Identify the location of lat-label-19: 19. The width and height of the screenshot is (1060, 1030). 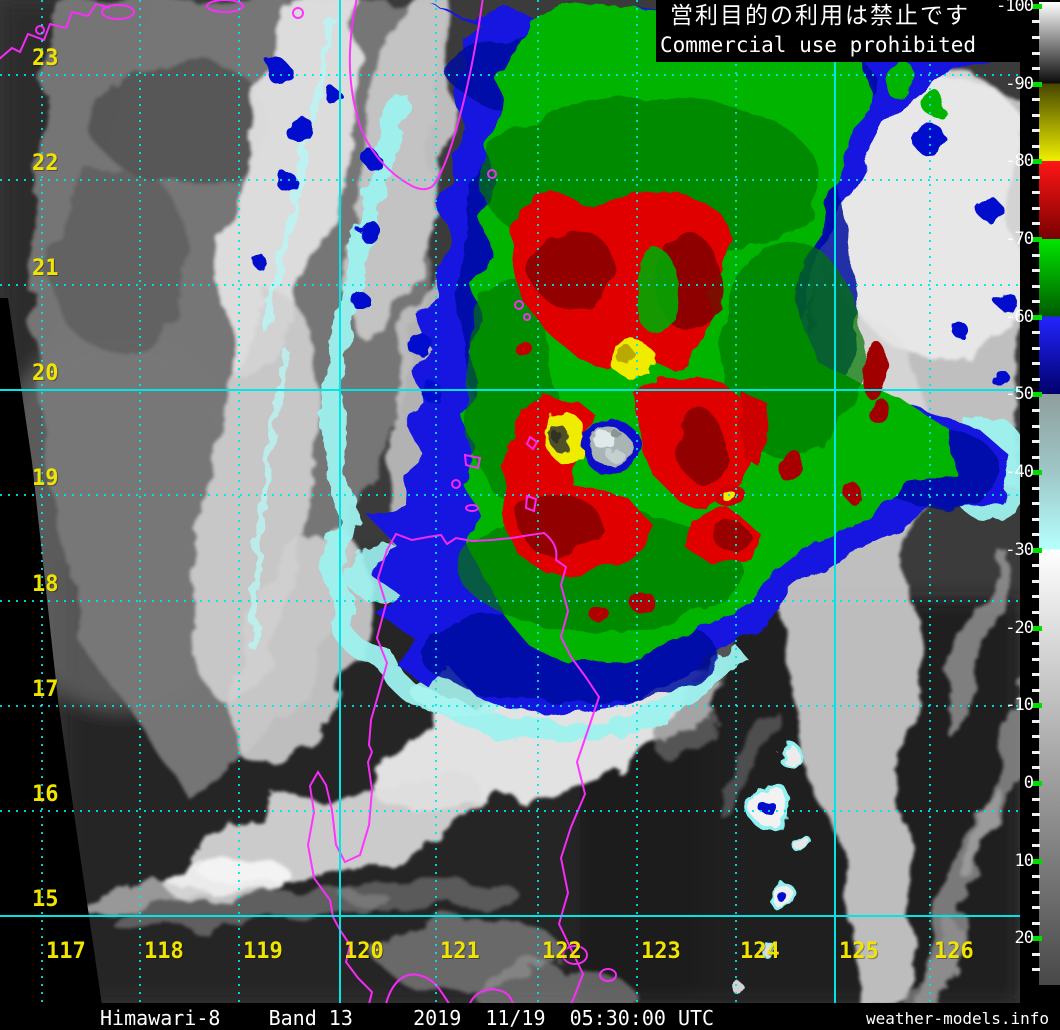
(45, 478).